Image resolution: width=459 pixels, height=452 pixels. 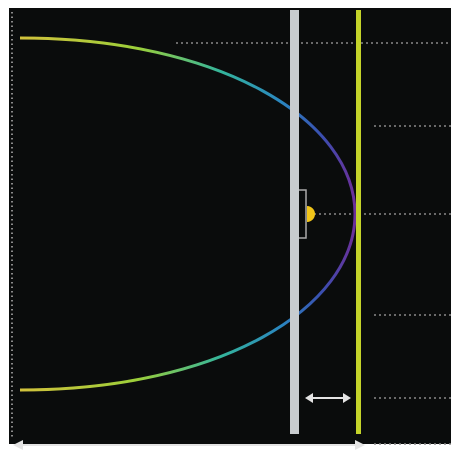 What do you see at coordinates (294, 222) in the screenshot?
I see `vertical-plate` at bounding box center [294, 222].